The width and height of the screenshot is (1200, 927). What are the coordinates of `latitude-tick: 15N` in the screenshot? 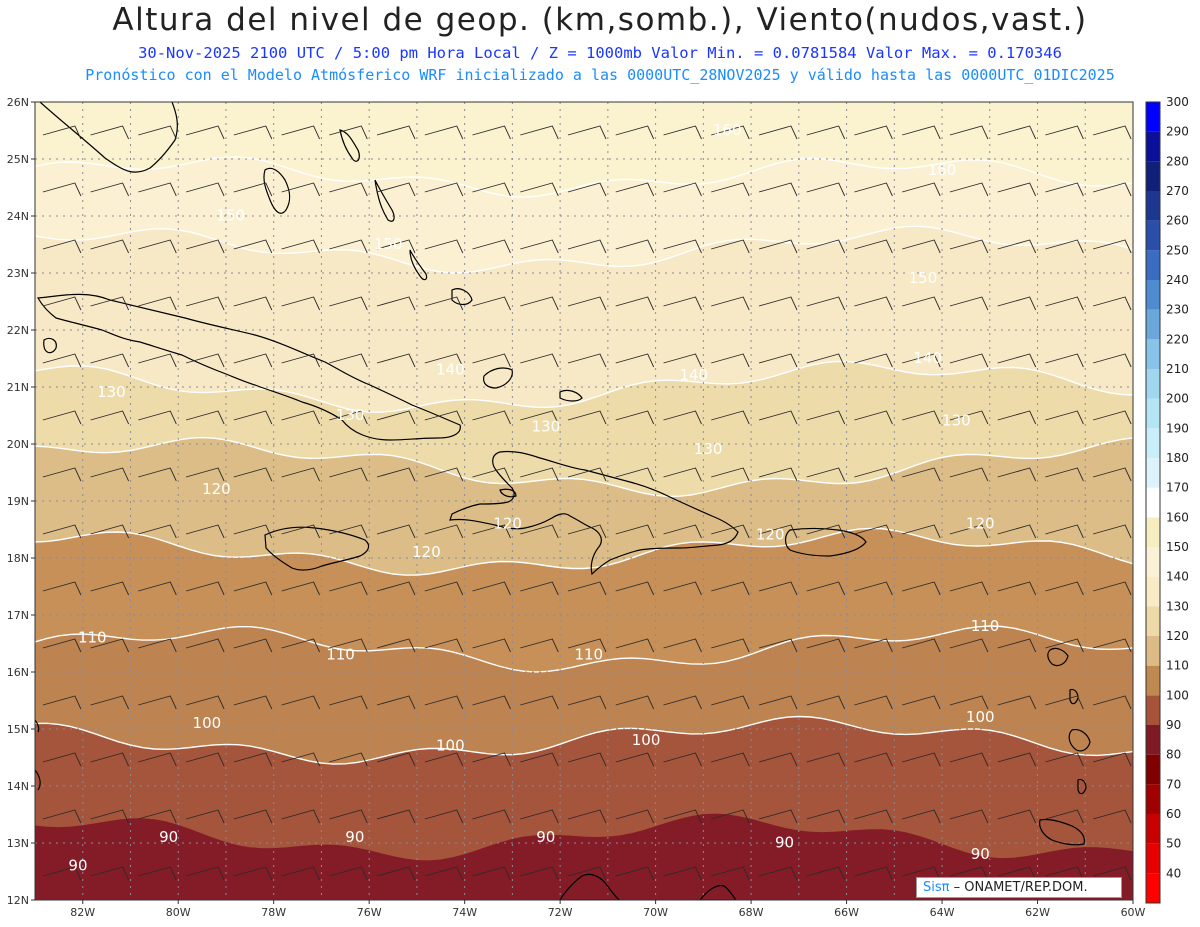 It's located at (18, 729).